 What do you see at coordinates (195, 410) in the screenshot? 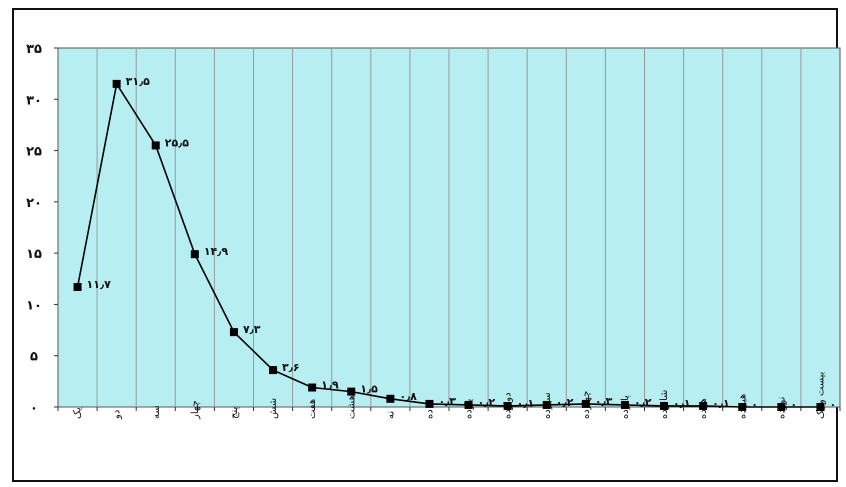
I see `x-tick-label: چهار` at bounding box center [195, 410].